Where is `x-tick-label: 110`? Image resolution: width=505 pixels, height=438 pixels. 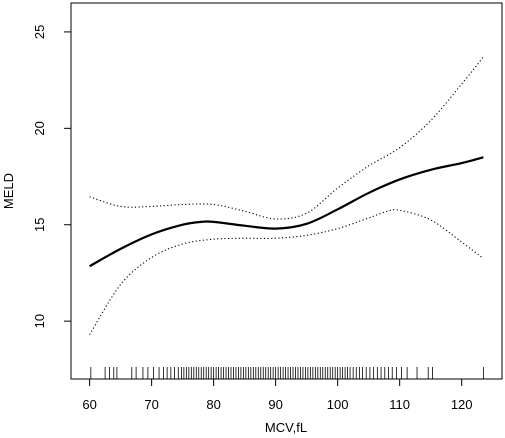 x-tick-label: 110 is located at coordinates (399, 404).